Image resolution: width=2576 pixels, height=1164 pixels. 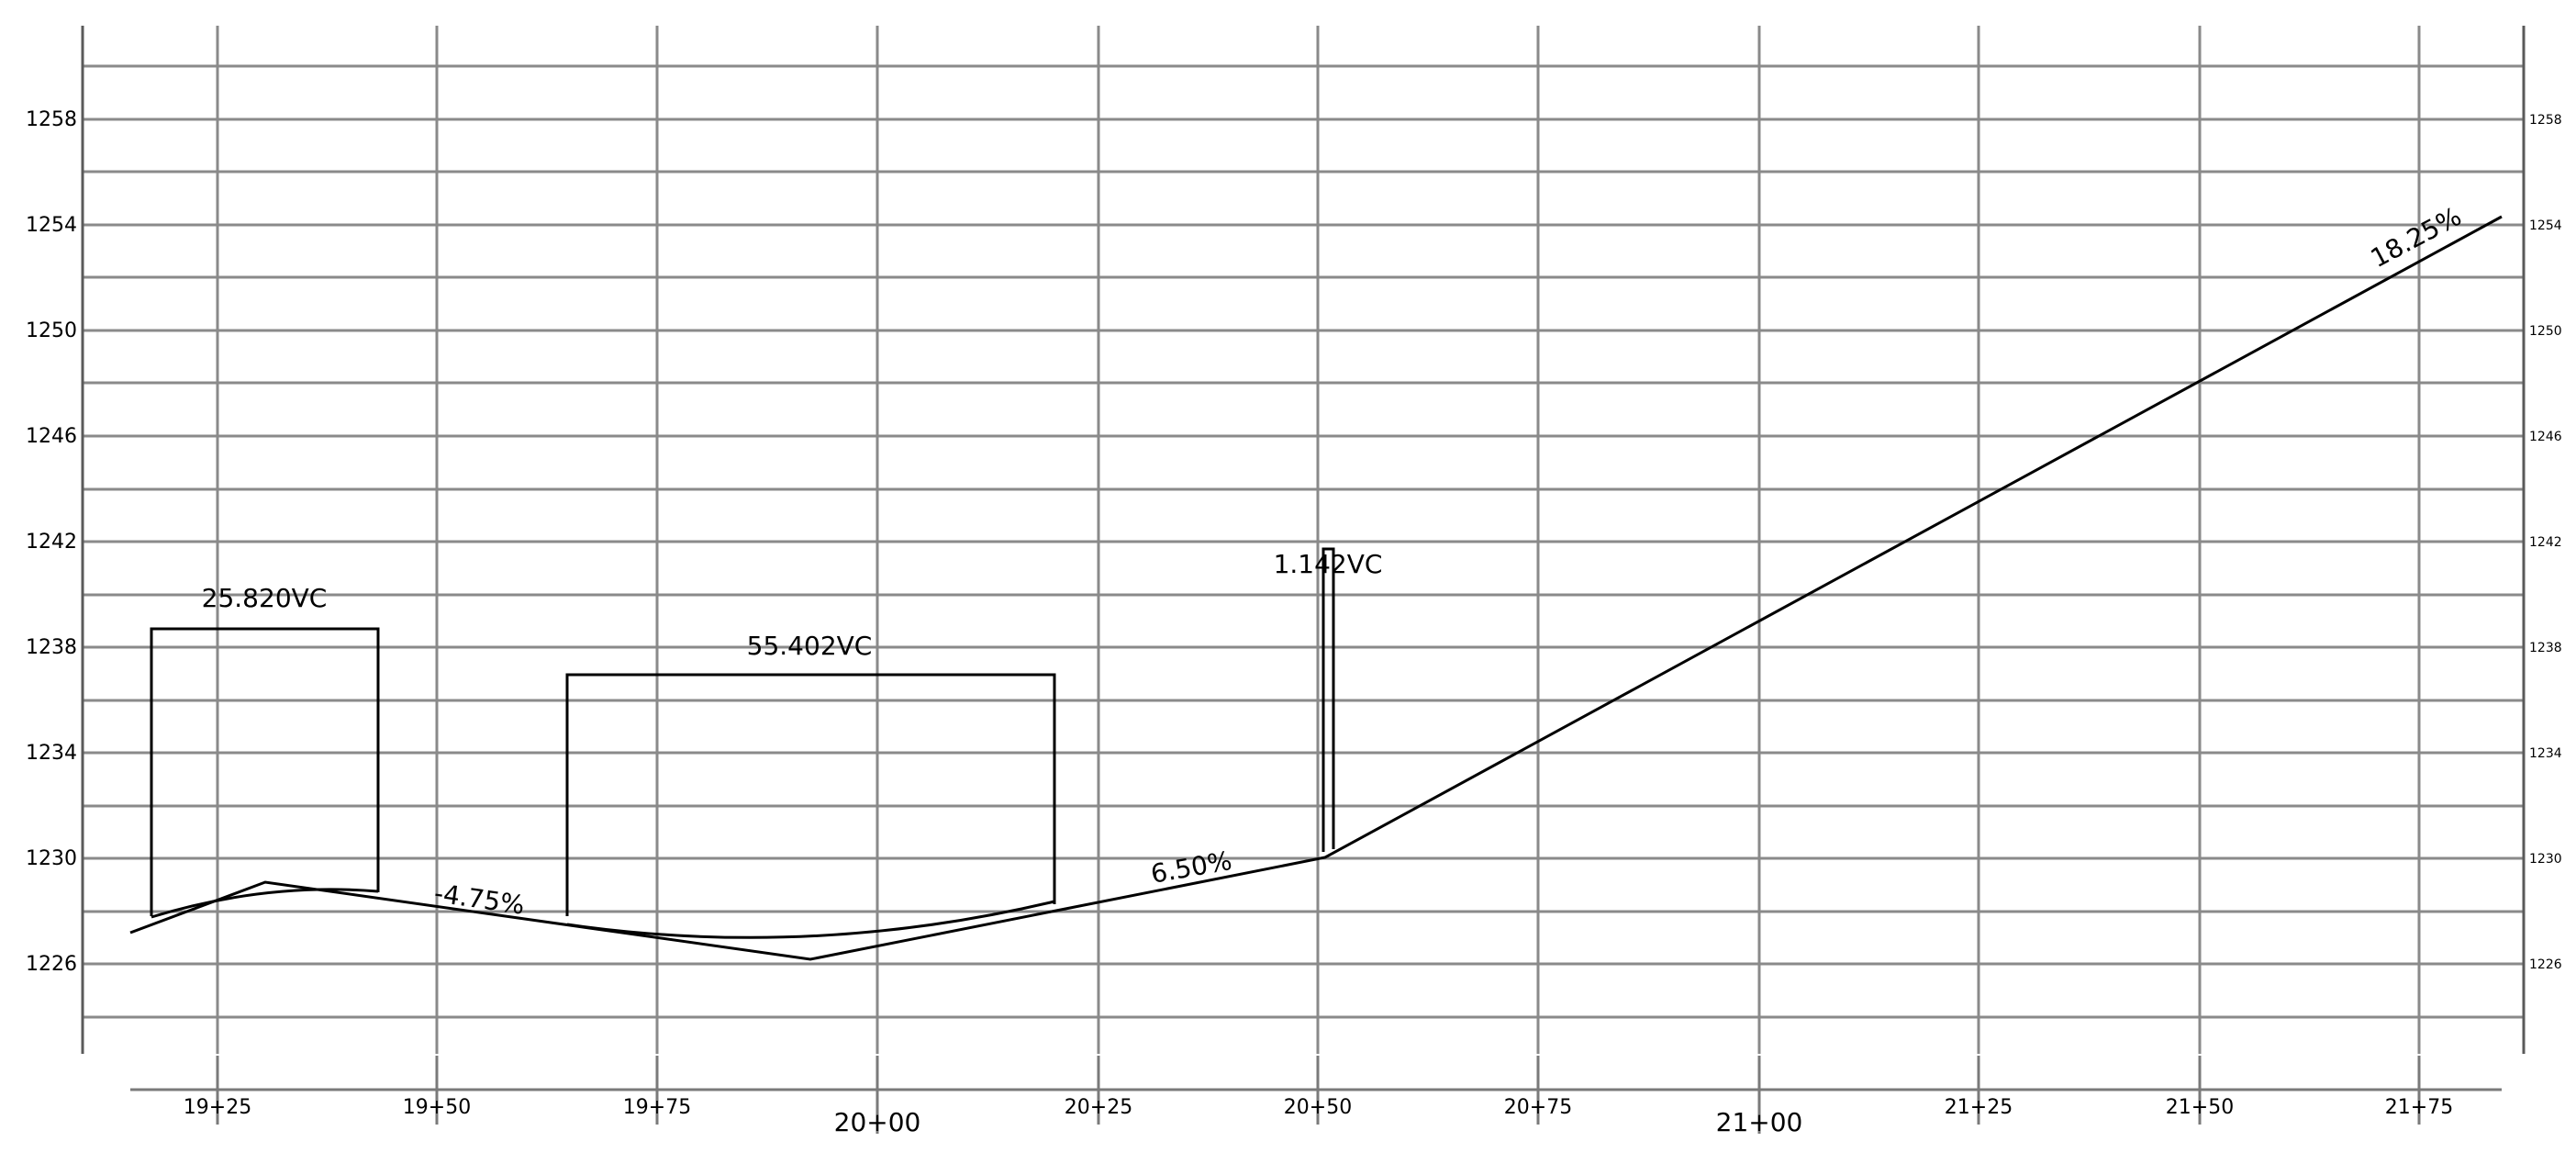 What do you see at coordinates (2545, 753) in the screenshot?
I see `elevation-label-right: 1234` at bounding box center [2545, 753].